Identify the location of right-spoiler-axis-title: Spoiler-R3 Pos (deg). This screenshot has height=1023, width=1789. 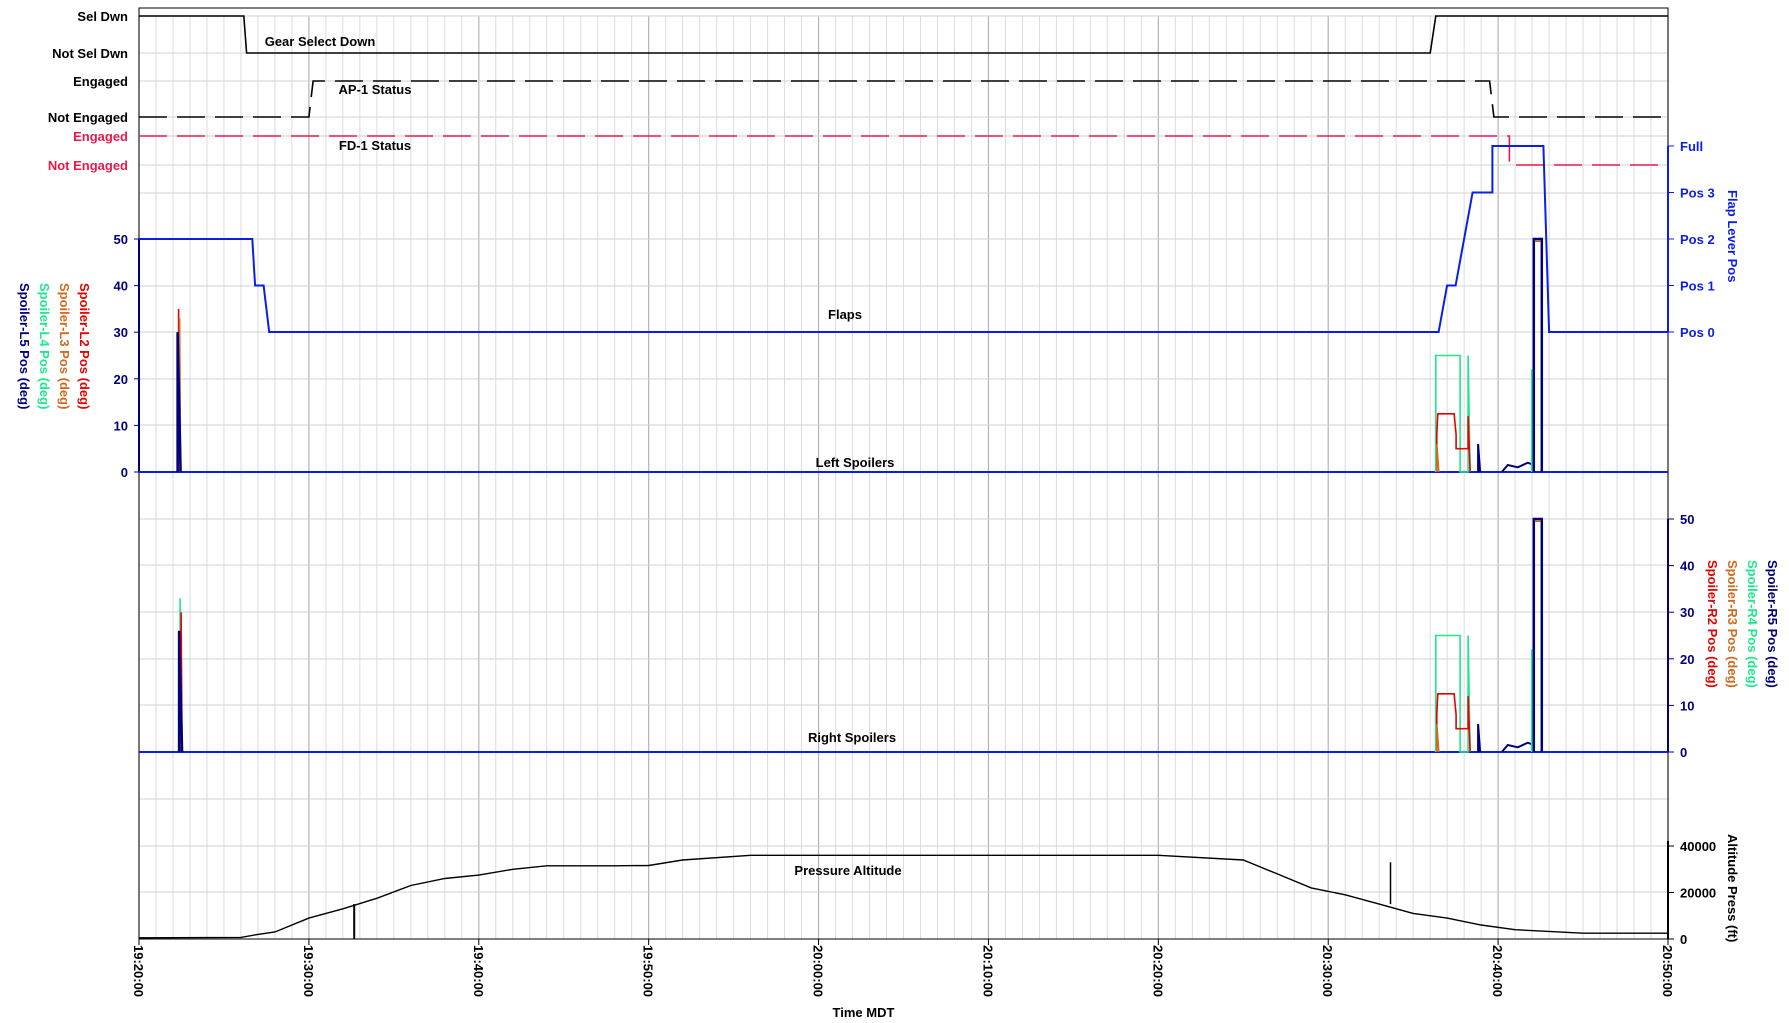
(1732, 624).